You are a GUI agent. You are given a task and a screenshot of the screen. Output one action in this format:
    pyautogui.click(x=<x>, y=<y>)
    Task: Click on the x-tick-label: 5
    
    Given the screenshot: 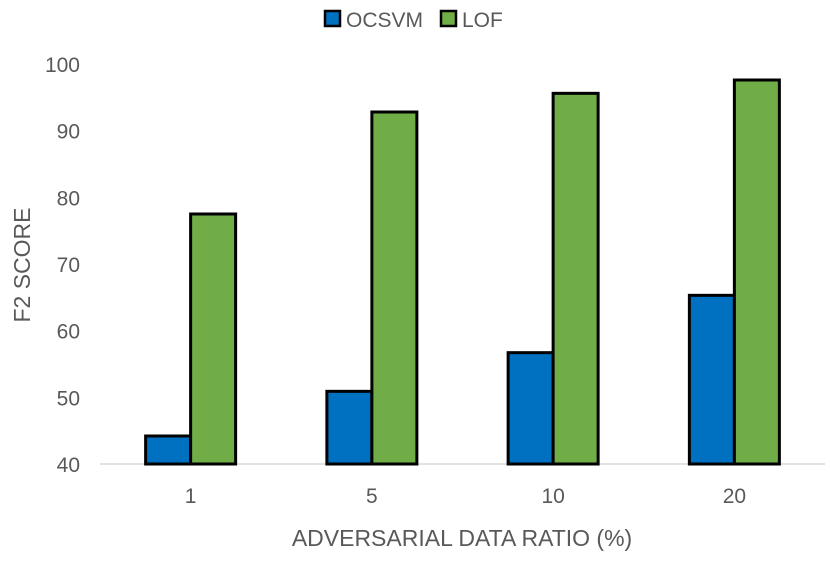 What is the action you would take?
    pyautogui.click(x=372, y=496)
    